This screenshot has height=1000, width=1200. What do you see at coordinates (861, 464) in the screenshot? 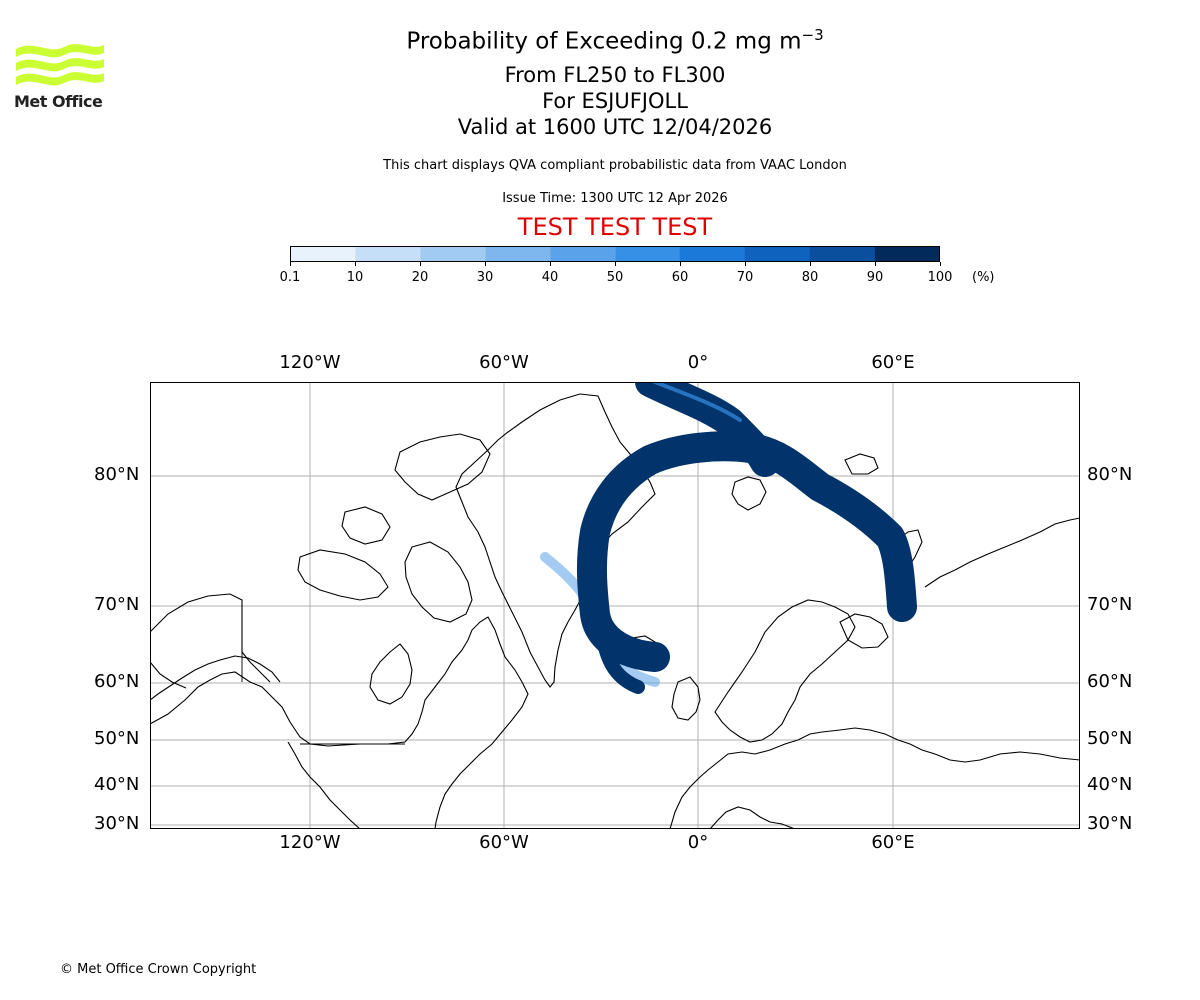
I see `coast-franz-josef` at bounding box center [861, 464].